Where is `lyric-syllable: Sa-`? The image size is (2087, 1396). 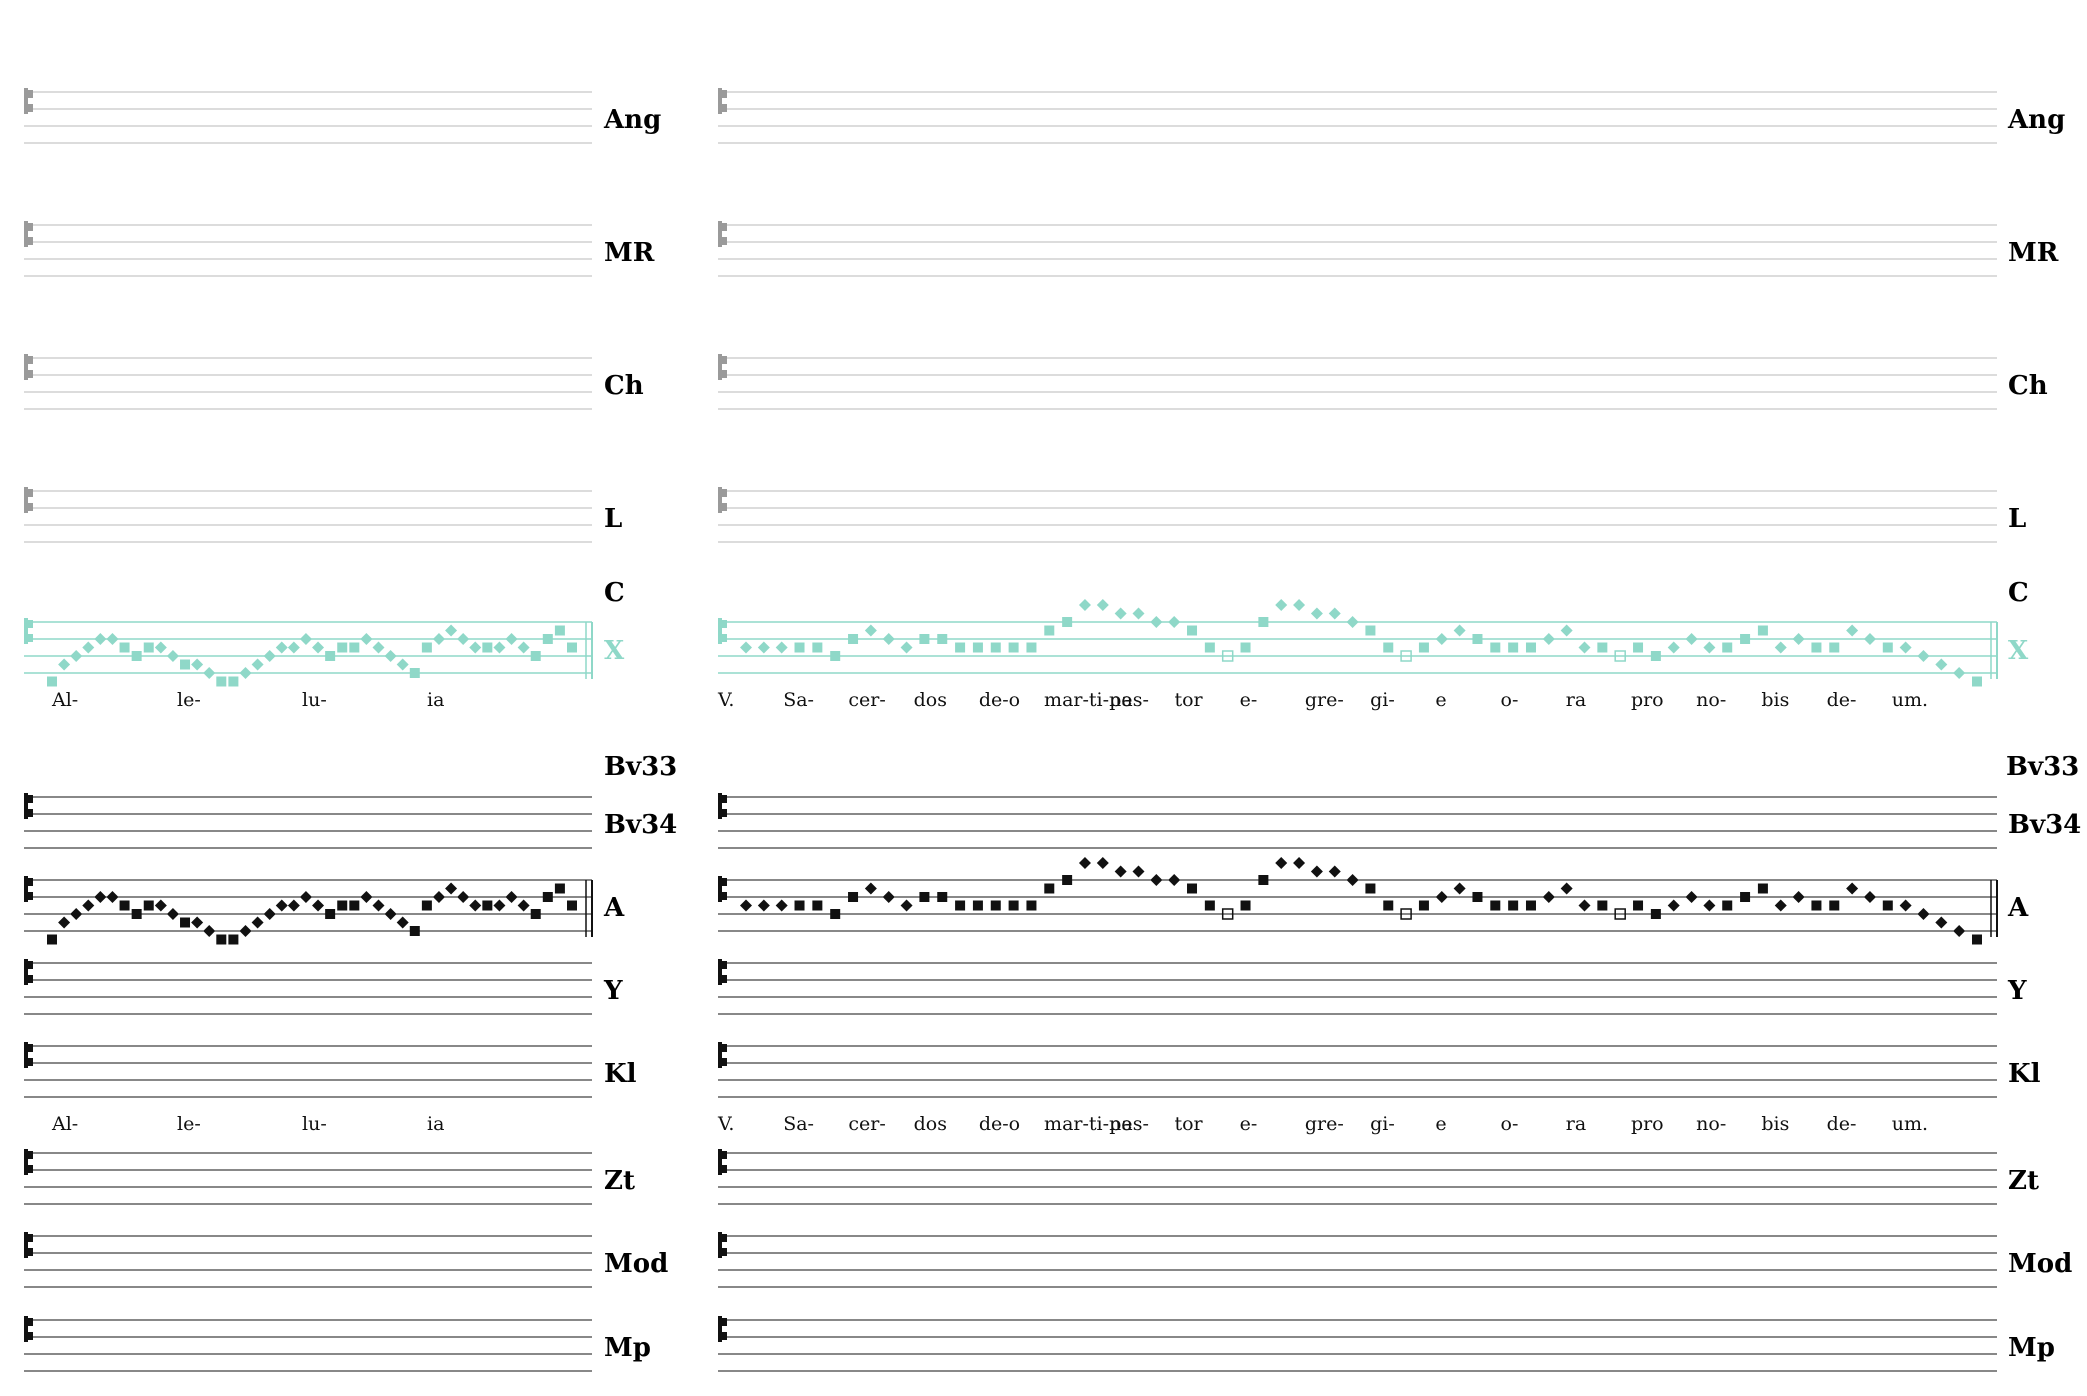
lyric-syllable: Sa- is located at coordinates (798, 700).